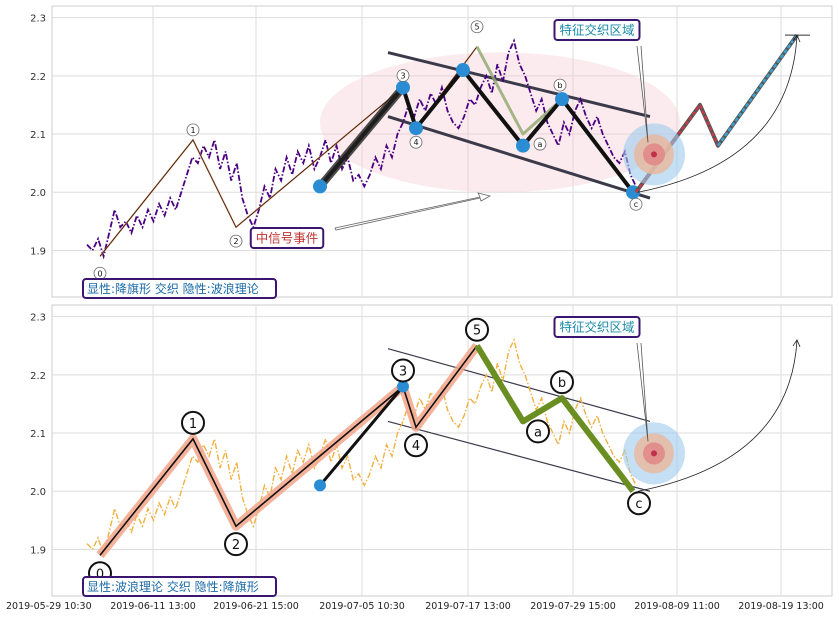 The width and height of the screenshot is (839, 621). Describe the element at coordinates (173, 288) in the screenshot. I see `pattern-label-text: 显性:降旗形 交织 隐性:波浪理论` at that location.